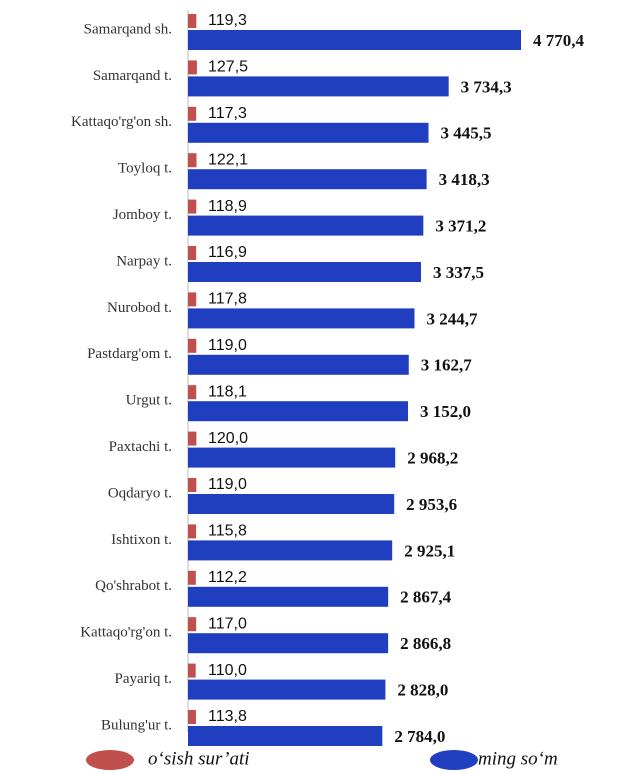 This screenshot has height=774, width=618. What do you see at coordinates (464, 179) in the screenshot?
I see `value-label: 3 418,3` at bounding box center [464, 179].